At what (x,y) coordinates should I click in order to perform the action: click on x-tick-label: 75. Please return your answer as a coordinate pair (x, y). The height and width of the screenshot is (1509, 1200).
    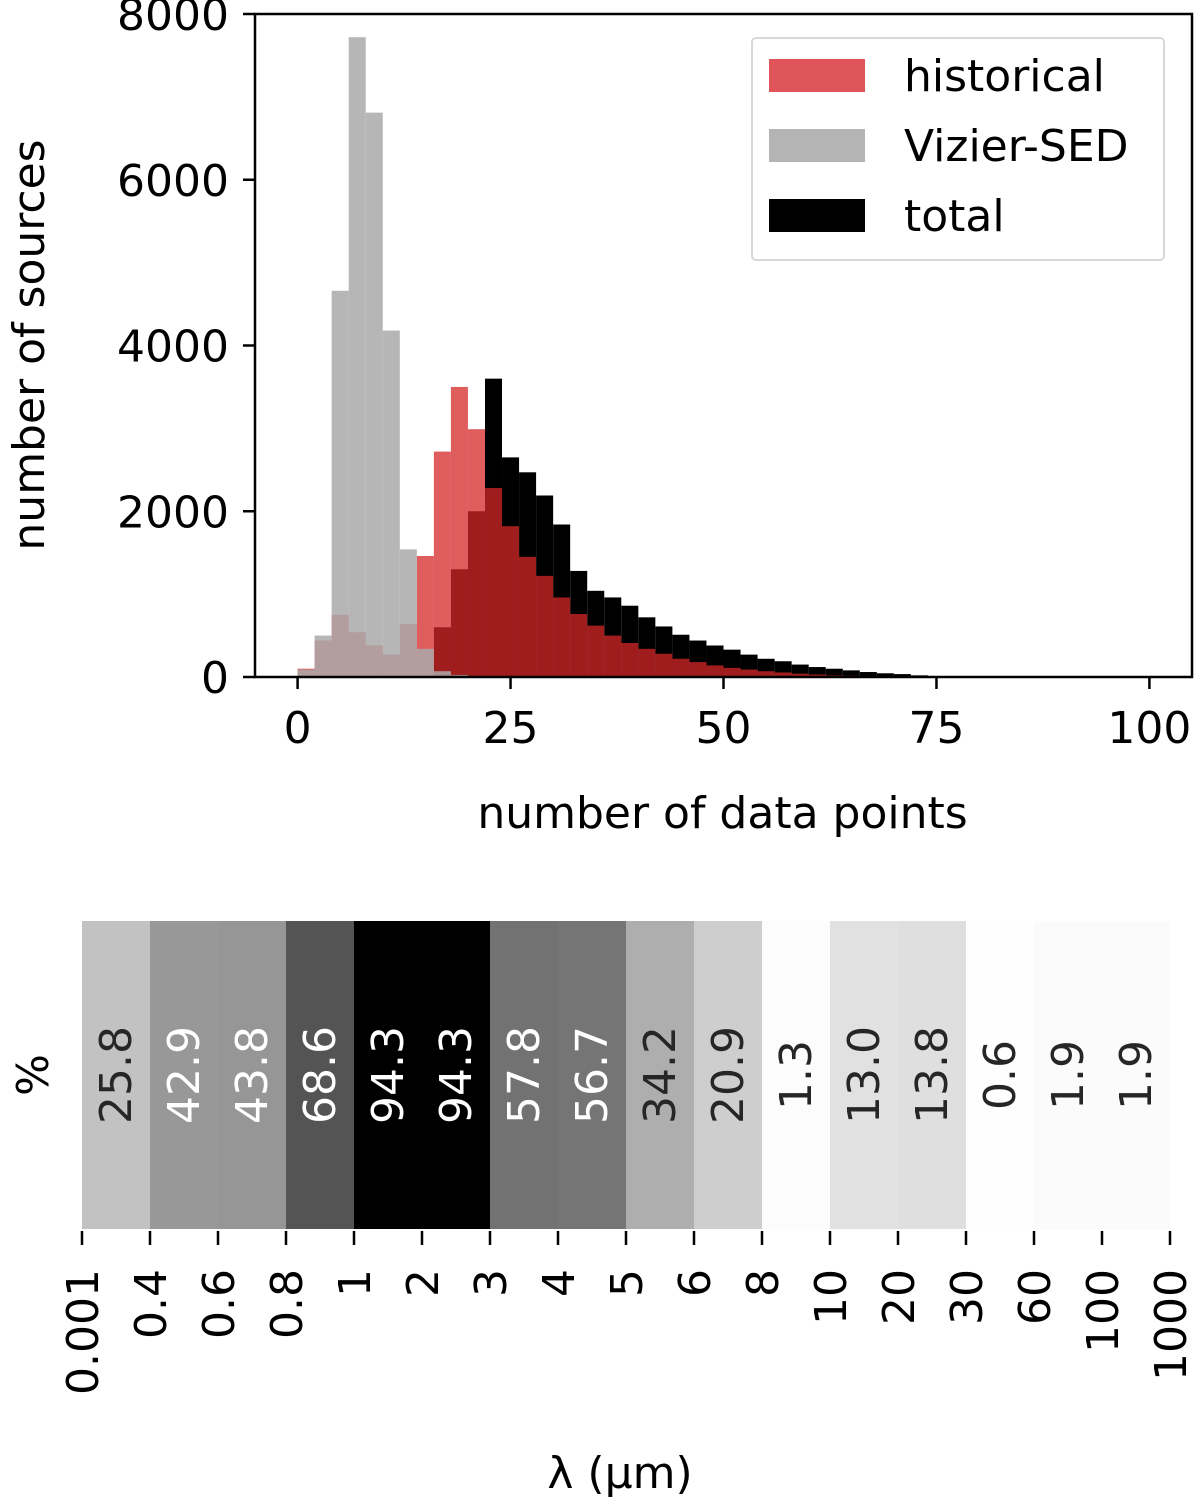
    Looking at the image, I should click on (936, 728).